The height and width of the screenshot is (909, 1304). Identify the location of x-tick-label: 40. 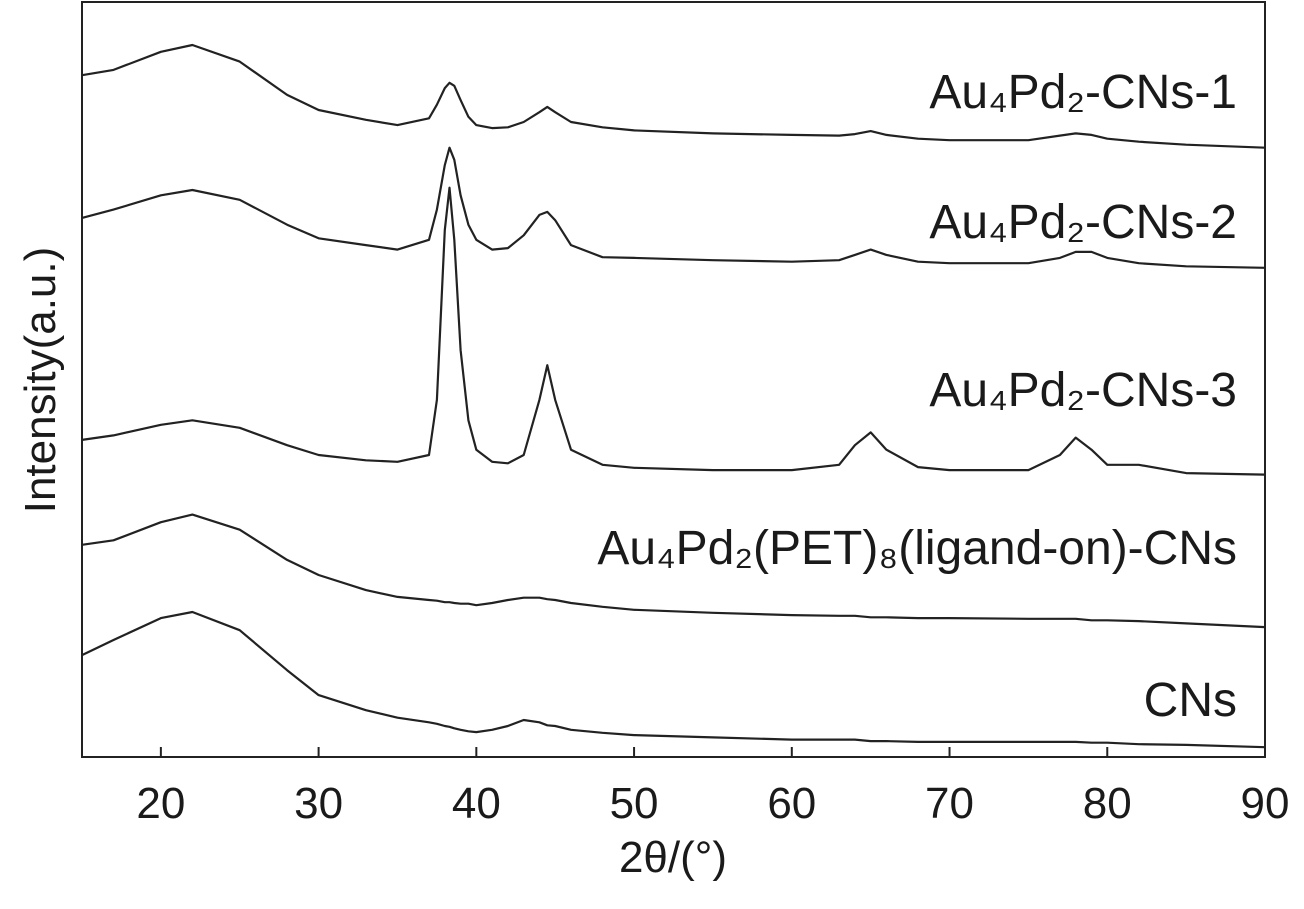
(476, 803).